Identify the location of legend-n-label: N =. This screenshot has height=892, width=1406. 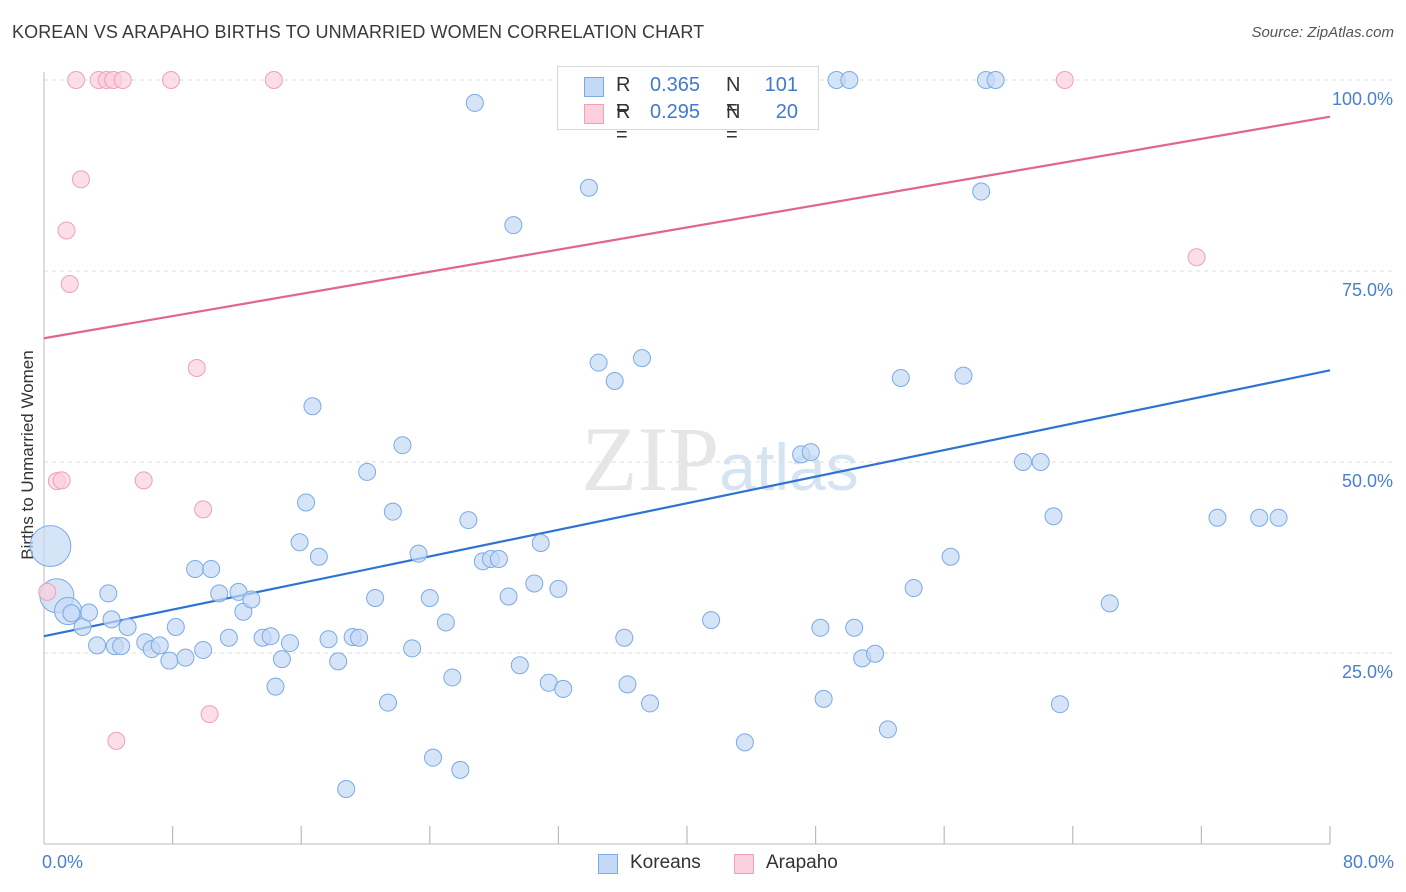
(733, 96).